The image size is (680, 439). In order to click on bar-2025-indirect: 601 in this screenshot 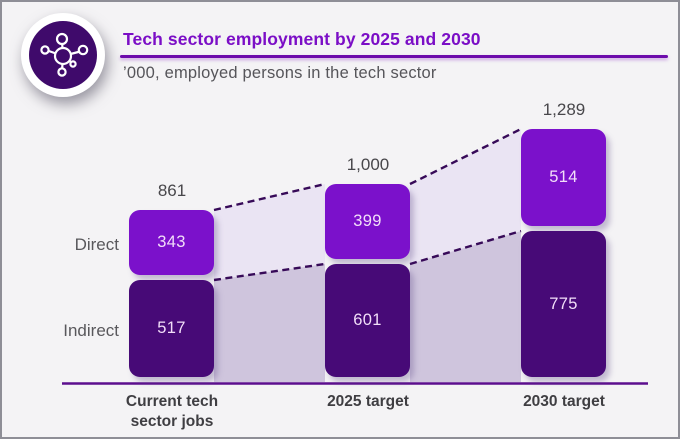, I will do `click(367, 320)`.